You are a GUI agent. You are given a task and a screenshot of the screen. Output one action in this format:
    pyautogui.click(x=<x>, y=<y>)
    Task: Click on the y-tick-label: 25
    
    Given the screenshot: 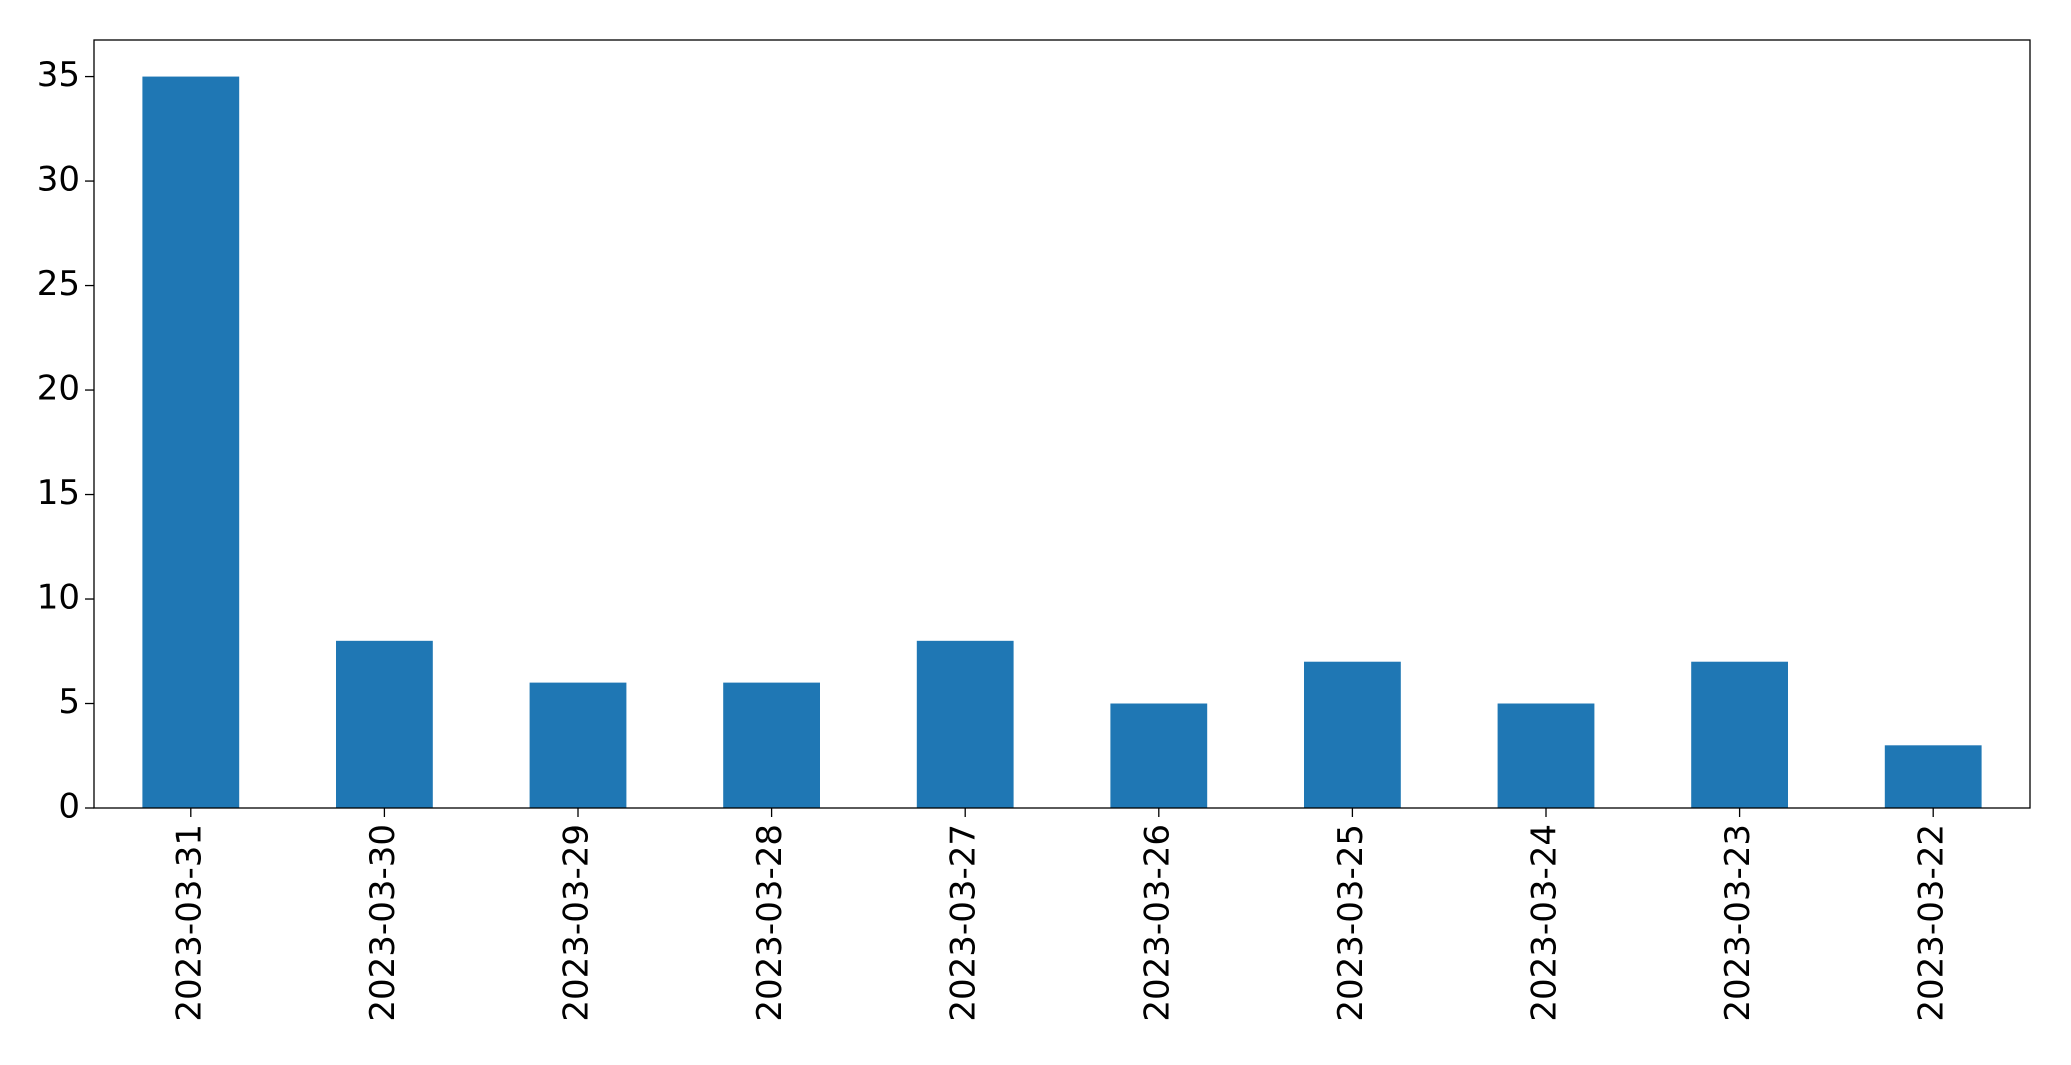 What is the action you would take?
    pyautogui.click(x=58, y=284)
    